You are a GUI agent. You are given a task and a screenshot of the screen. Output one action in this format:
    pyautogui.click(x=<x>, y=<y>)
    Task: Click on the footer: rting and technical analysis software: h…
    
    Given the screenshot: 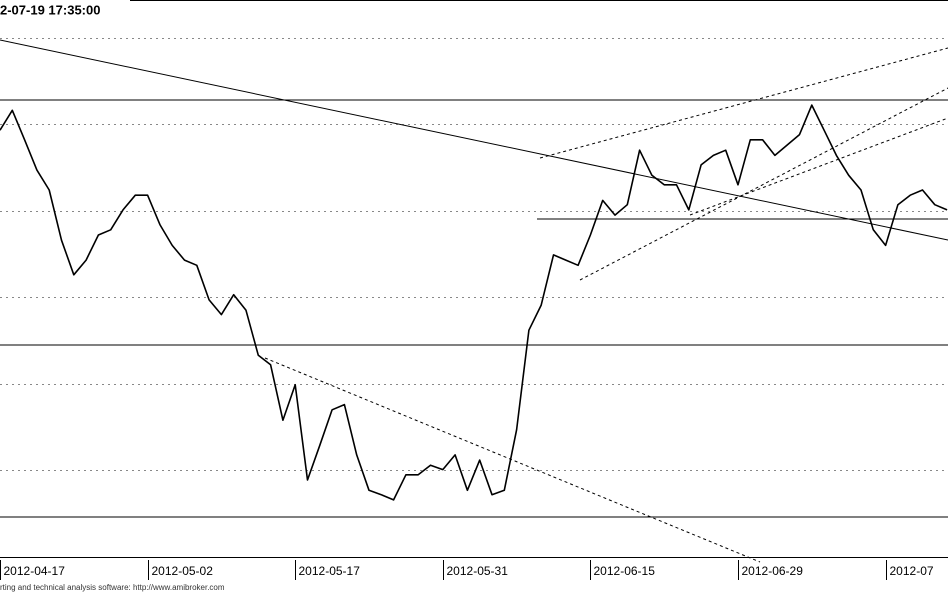 What is the action you would take?
    pyautogui.click(x=112, y=587)
    